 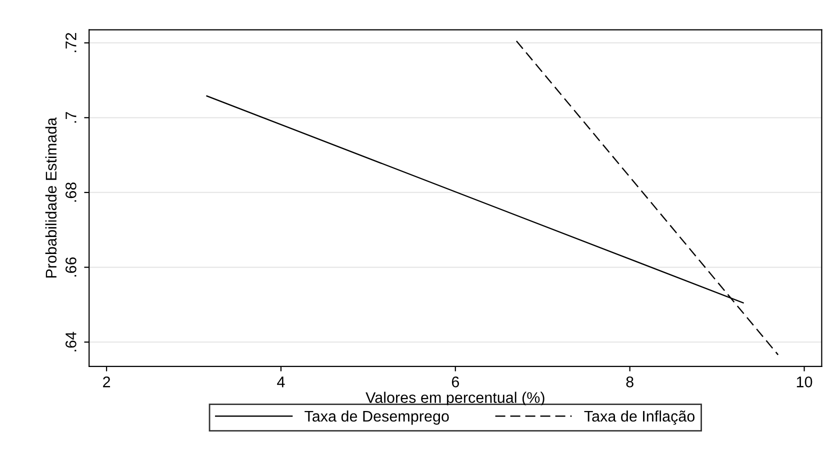 What do you see at coordinates (71, 192) in the screenshot?
I see `y-tick-label: .68` at bounding box center [71, 192].